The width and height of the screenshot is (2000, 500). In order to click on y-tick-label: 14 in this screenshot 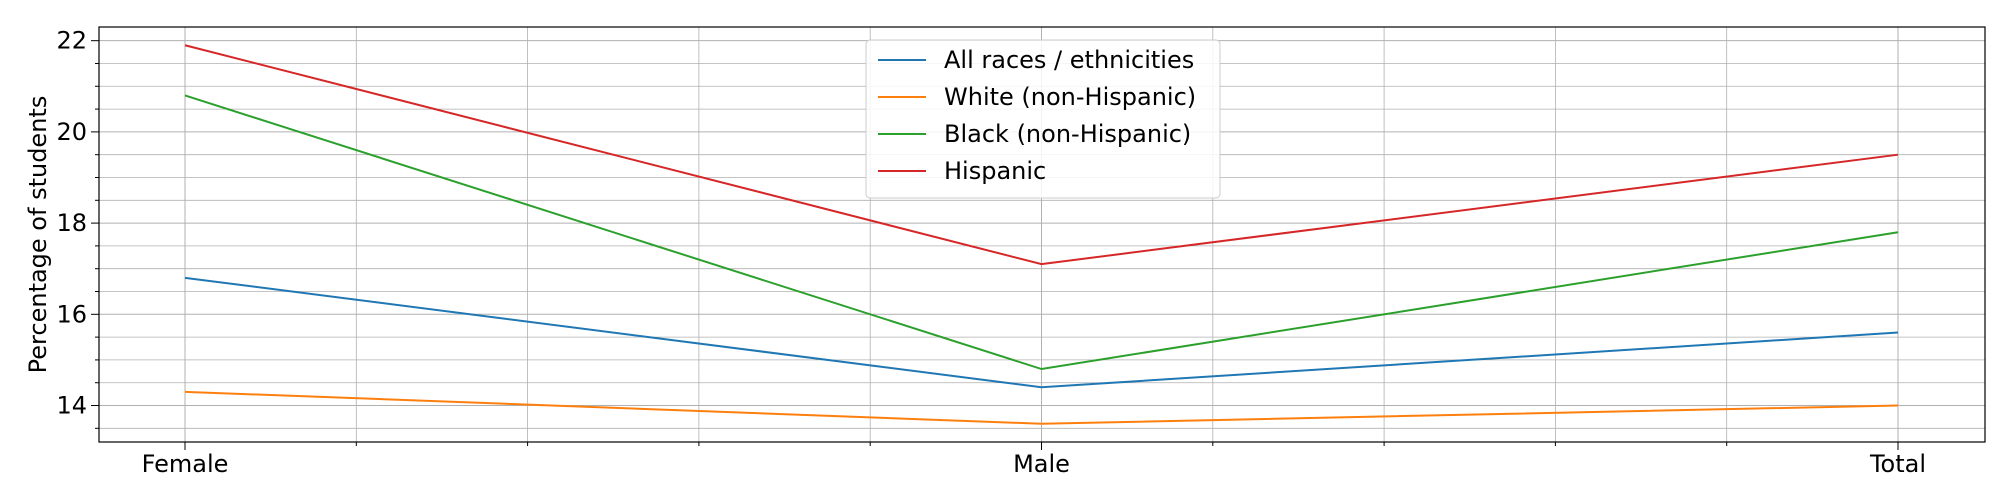, I will do `click(71, 406)`.